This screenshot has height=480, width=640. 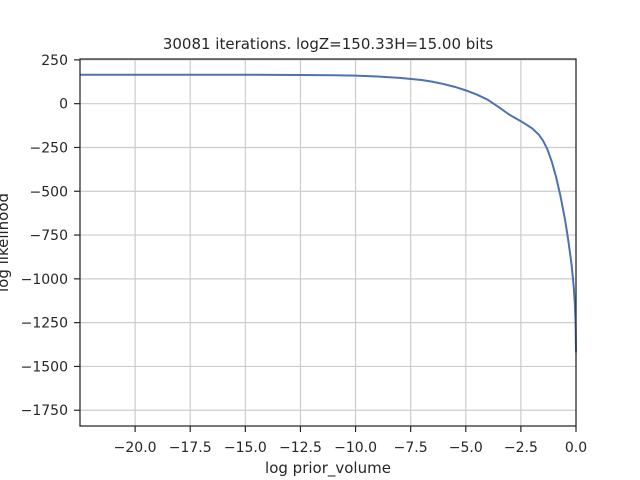 What do you see at coordinates (44, 324) in the screenshot?
I see `y-tick-label: −1250` at bounding box center [44, 324].